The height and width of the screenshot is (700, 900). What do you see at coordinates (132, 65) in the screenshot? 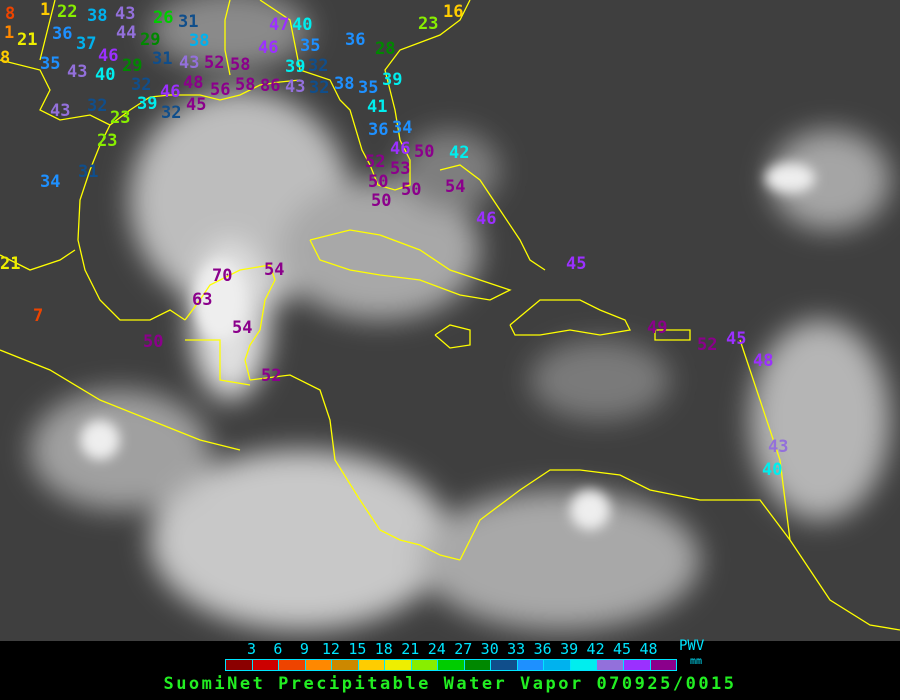
I see `station-pwv-label: 29` at bounding box center [132, 65].